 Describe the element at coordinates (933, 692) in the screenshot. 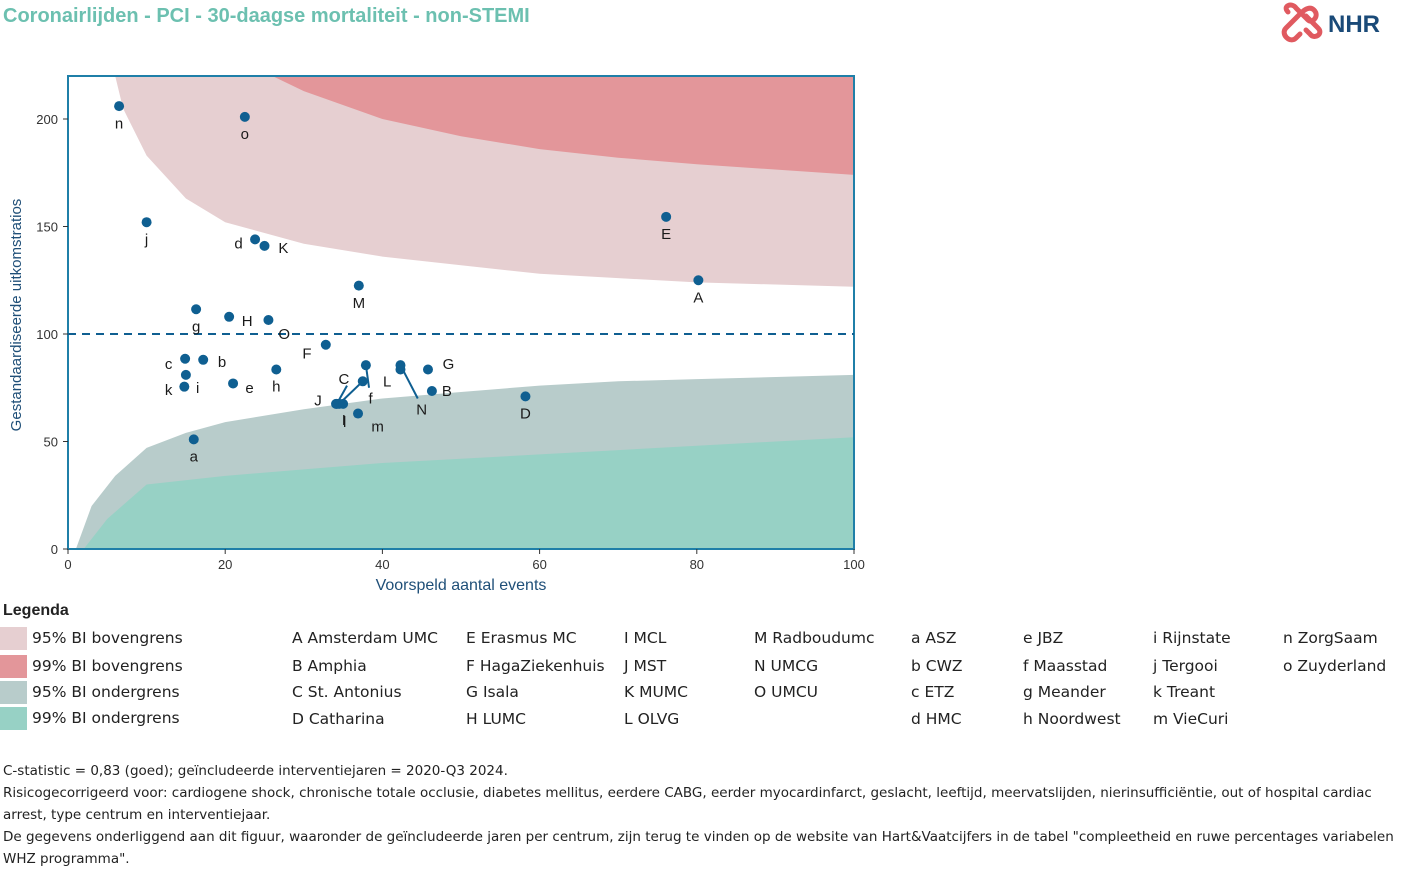

I see `legend-centre-entry: c ETZ` at that location.